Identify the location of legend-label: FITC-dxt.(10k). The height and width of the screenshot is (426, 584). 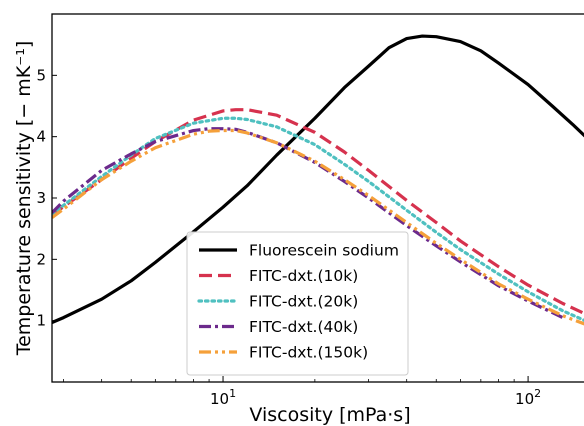
(303, 276).